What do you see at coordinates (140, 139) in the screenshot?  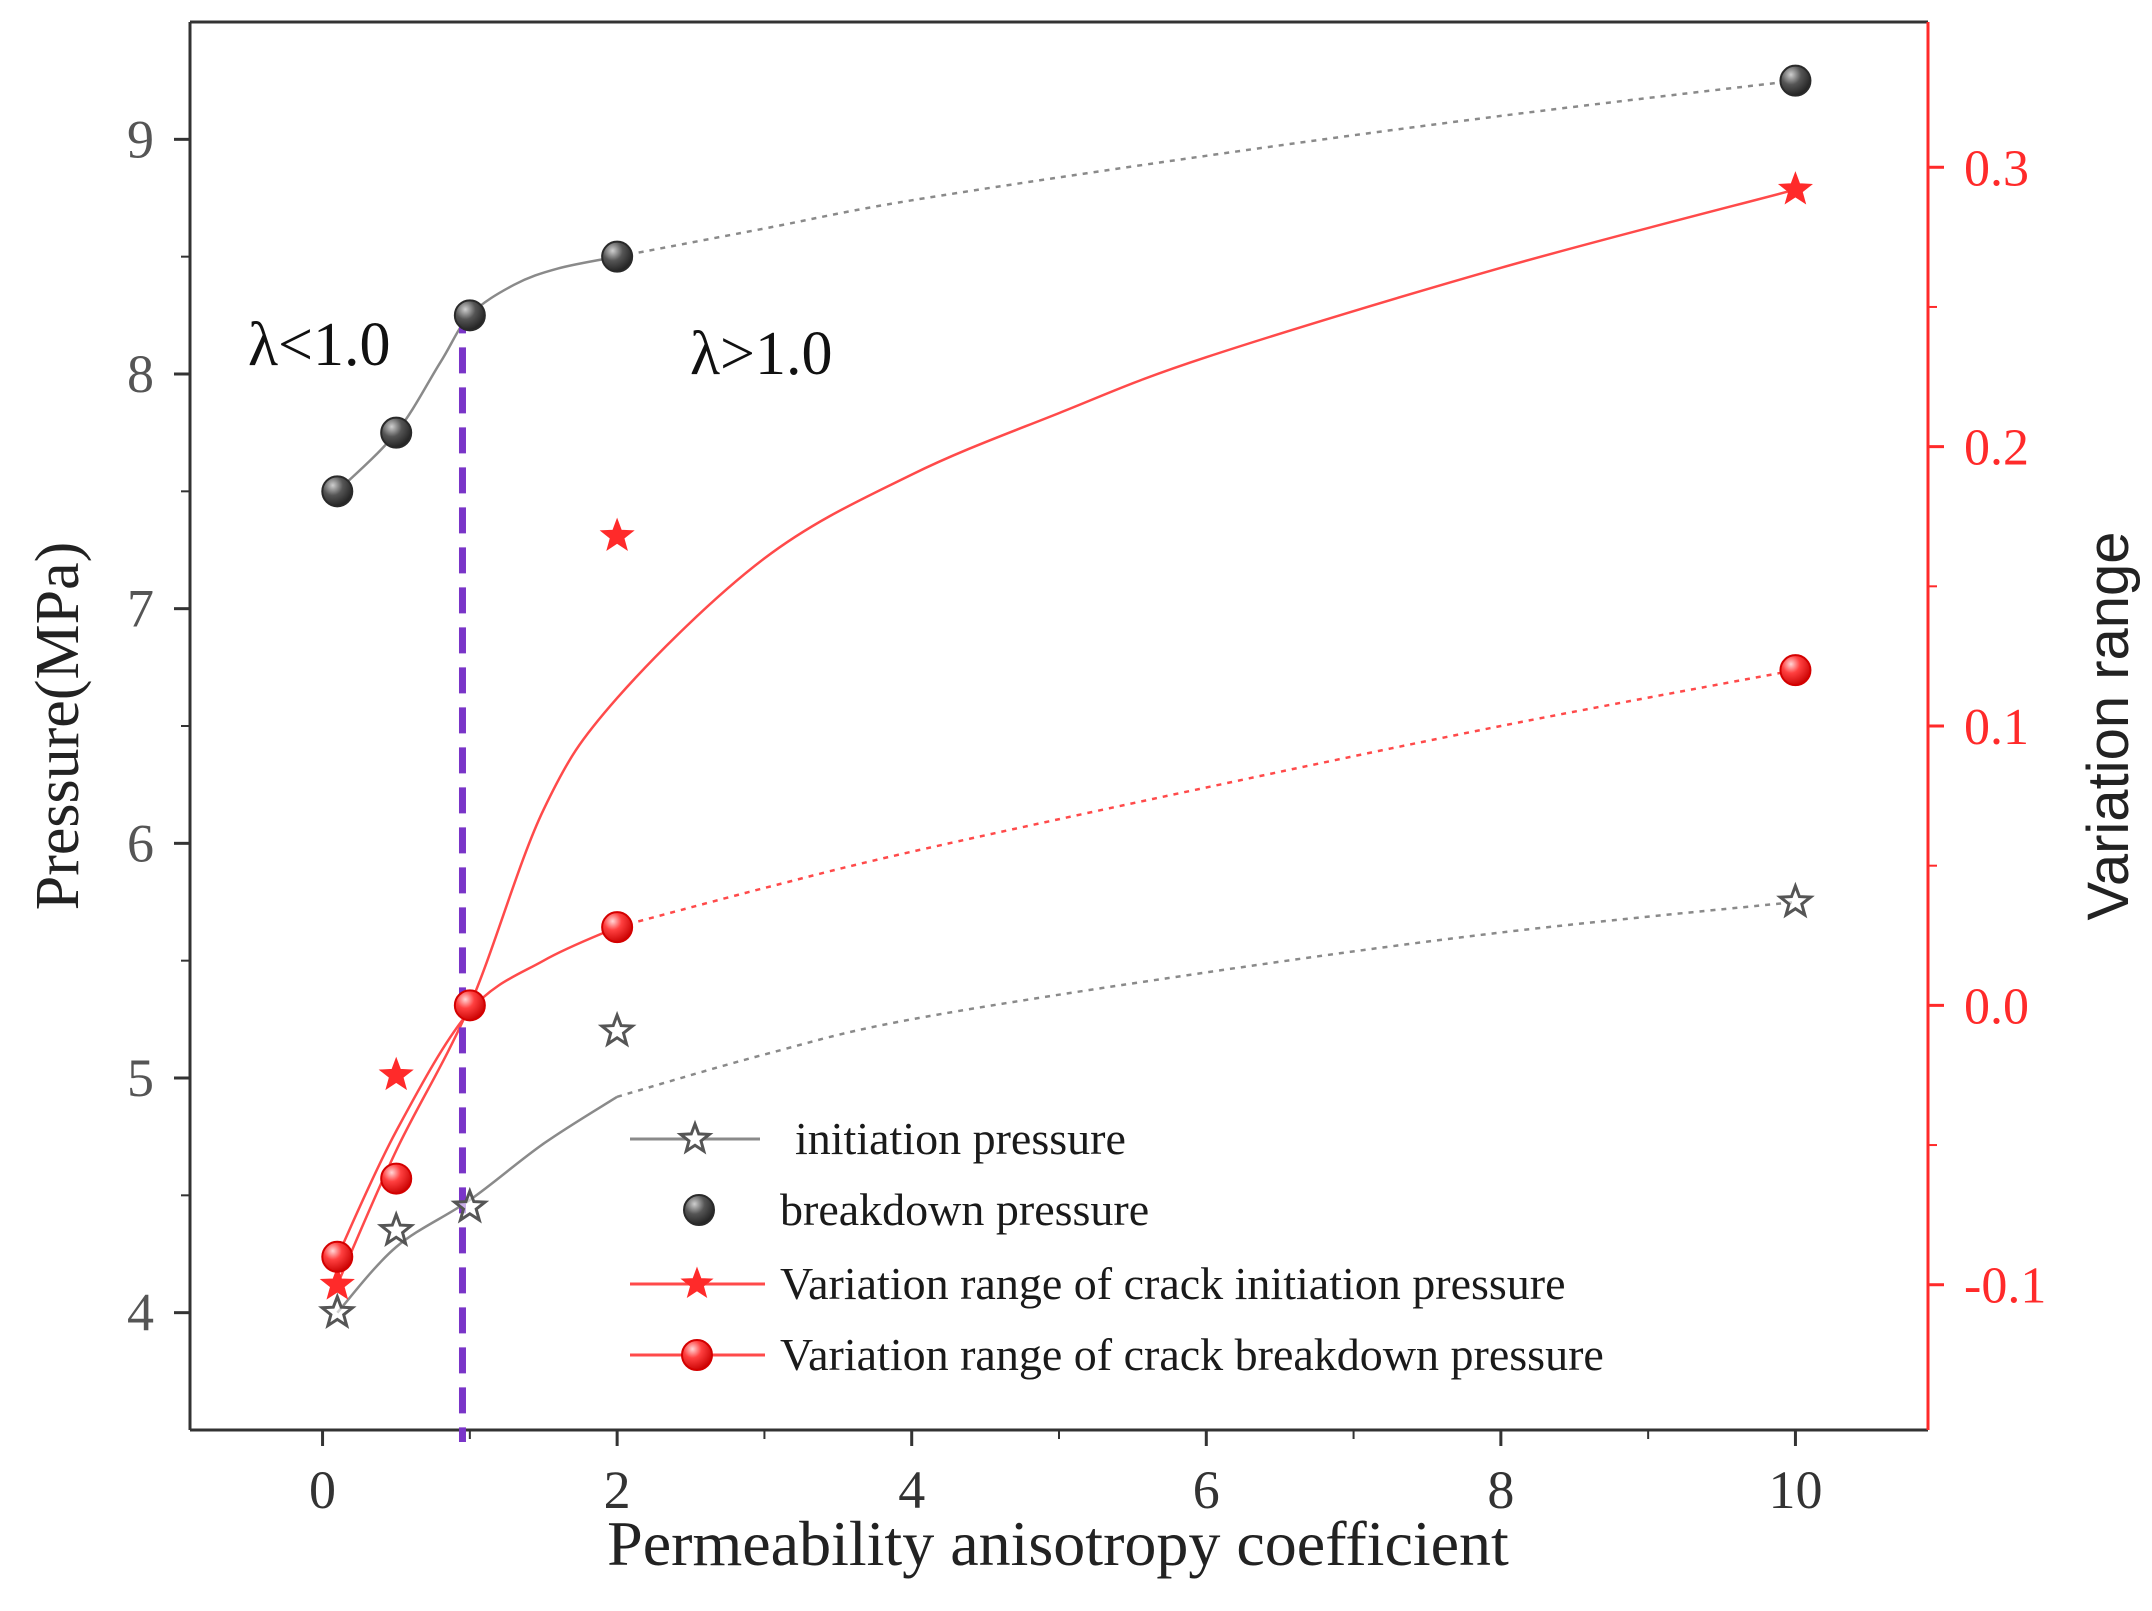 I see `y-left-tick-label: 9` at bounding box center [140, 139].